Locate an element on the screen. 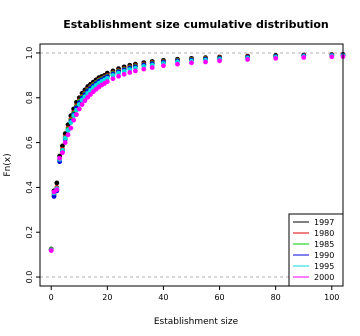  legend-label: 1995 is located at coordinates (324, 266).